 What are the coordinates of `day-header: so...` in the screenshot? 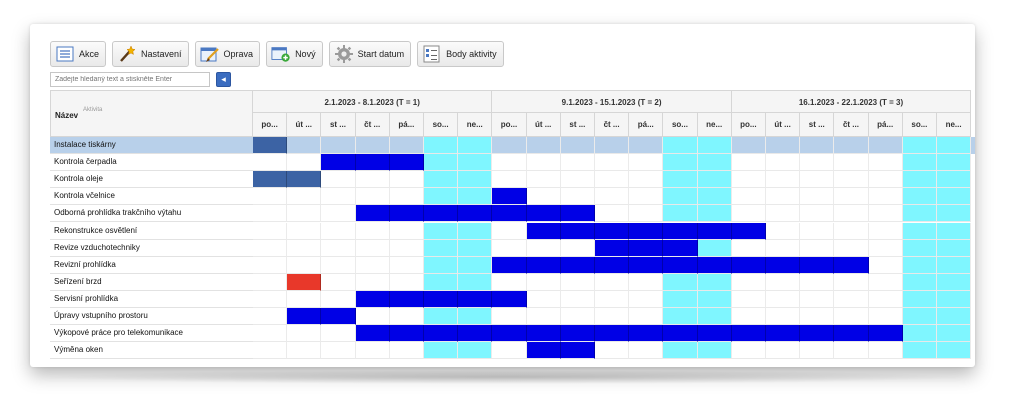 It's located at (919, 125).